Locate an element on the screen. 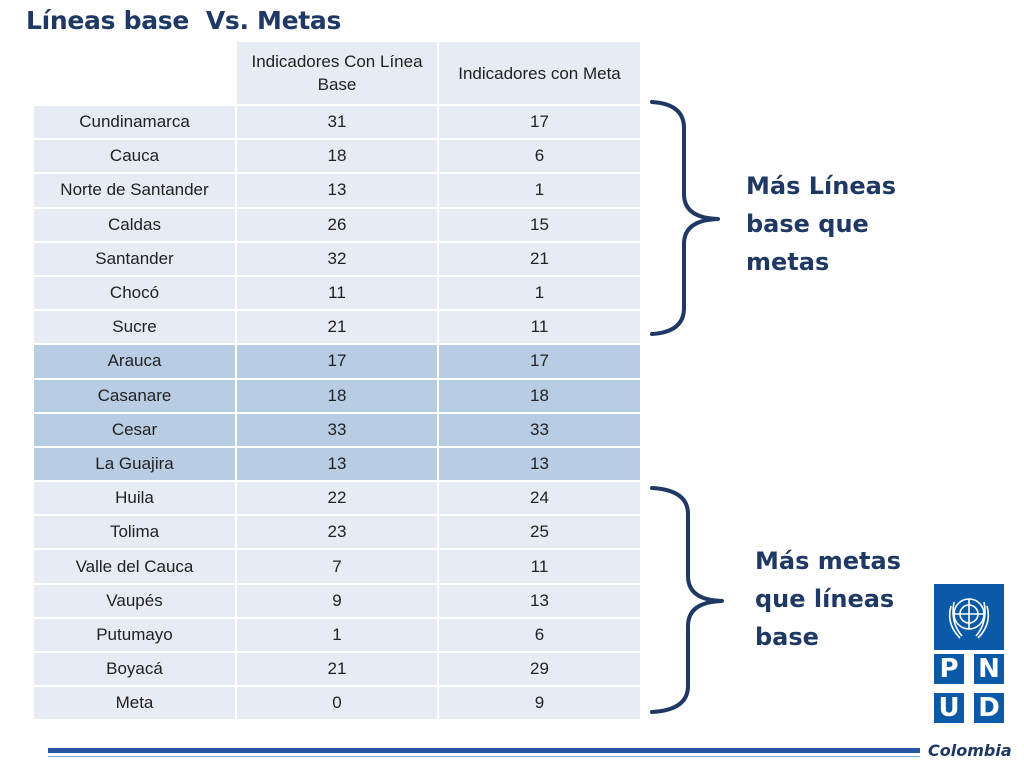 The height and width of the screenshot is (768, 1024). note-line: base que is located at coordinates (807, 224).